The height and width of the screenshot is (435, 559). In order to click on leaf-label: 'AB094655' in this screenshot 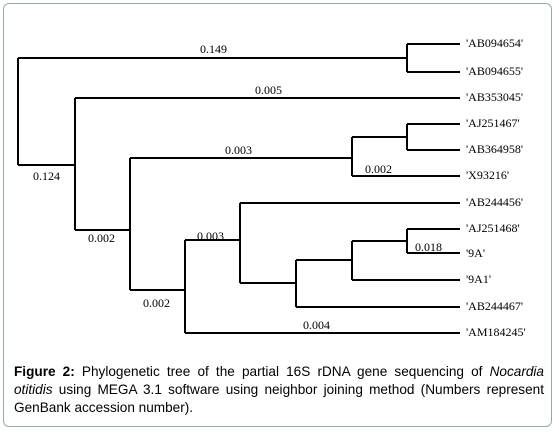, I will do `click(494, 71)`.